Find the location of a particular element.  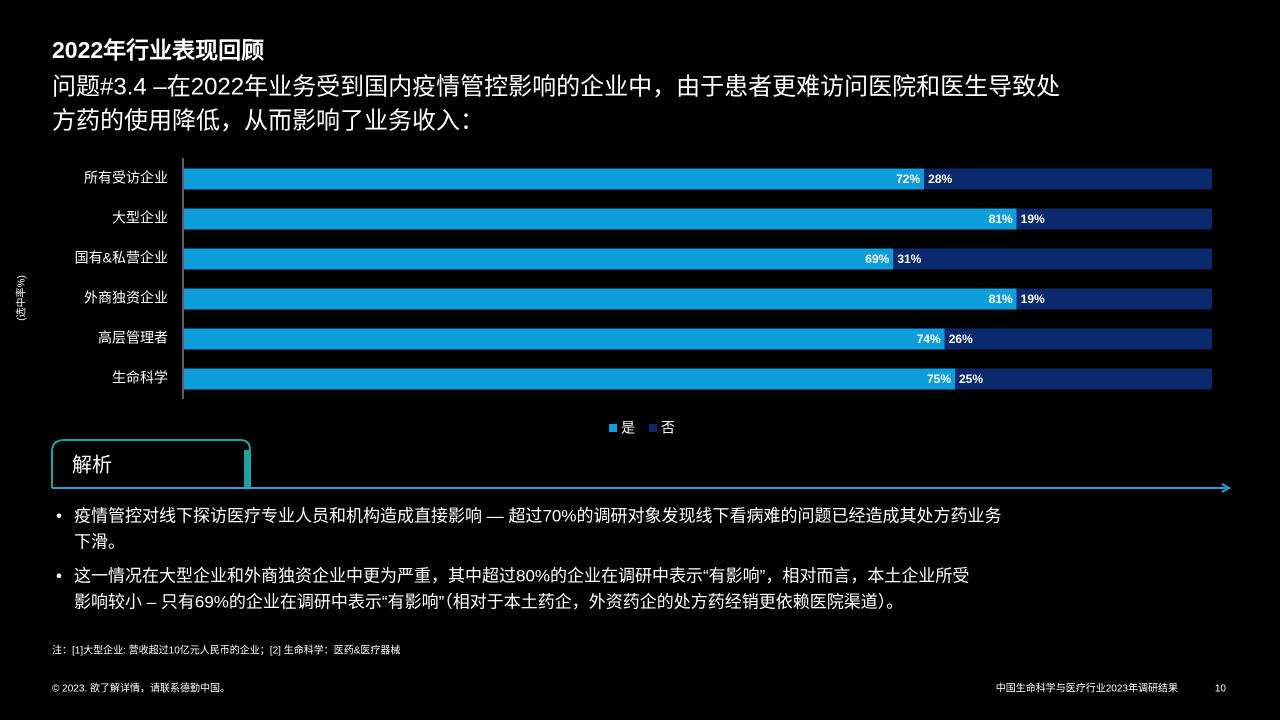

report-name: 中国生命科学与医疗行业2023年调研结果 is located at coordinates (1087, 688).